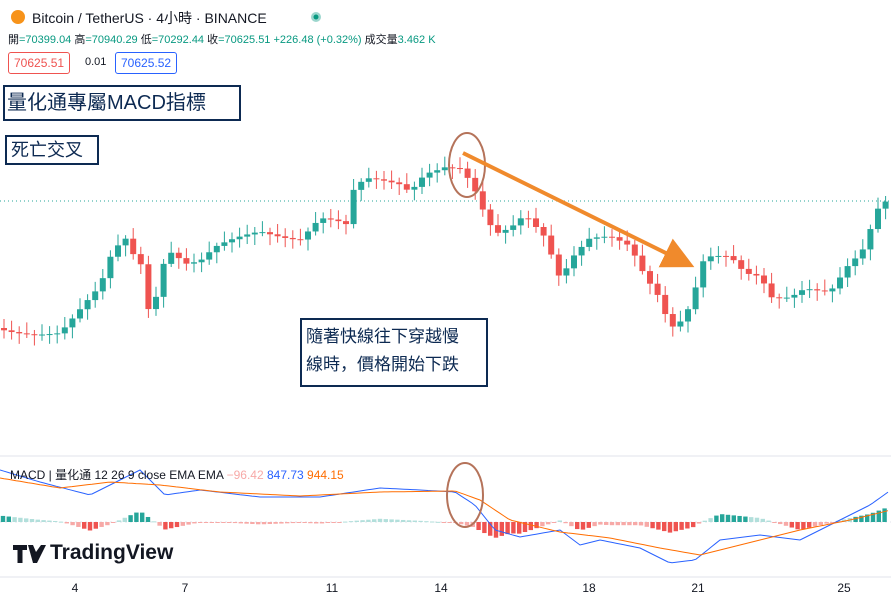 This screenshot has height=603, width=891. Describe the element at coordinates (146, 63) in the screenshot. I see `buy-button: 70625.52` at that location.